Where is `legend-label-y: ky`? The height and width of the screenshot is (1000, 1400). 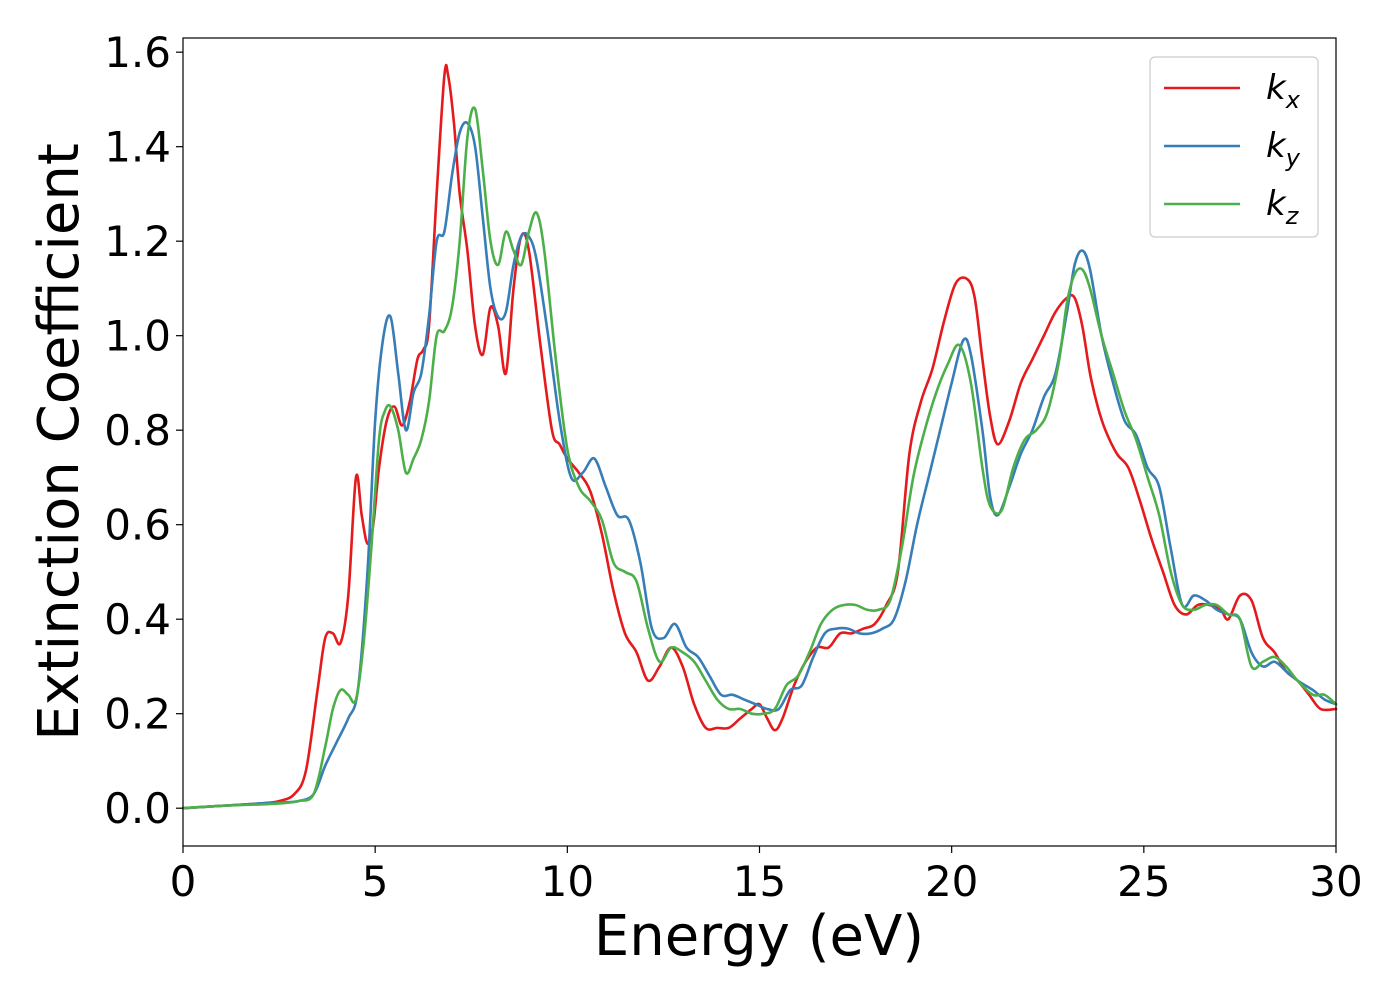 legend-label-y: ky is located at coordinates (1283, 149).